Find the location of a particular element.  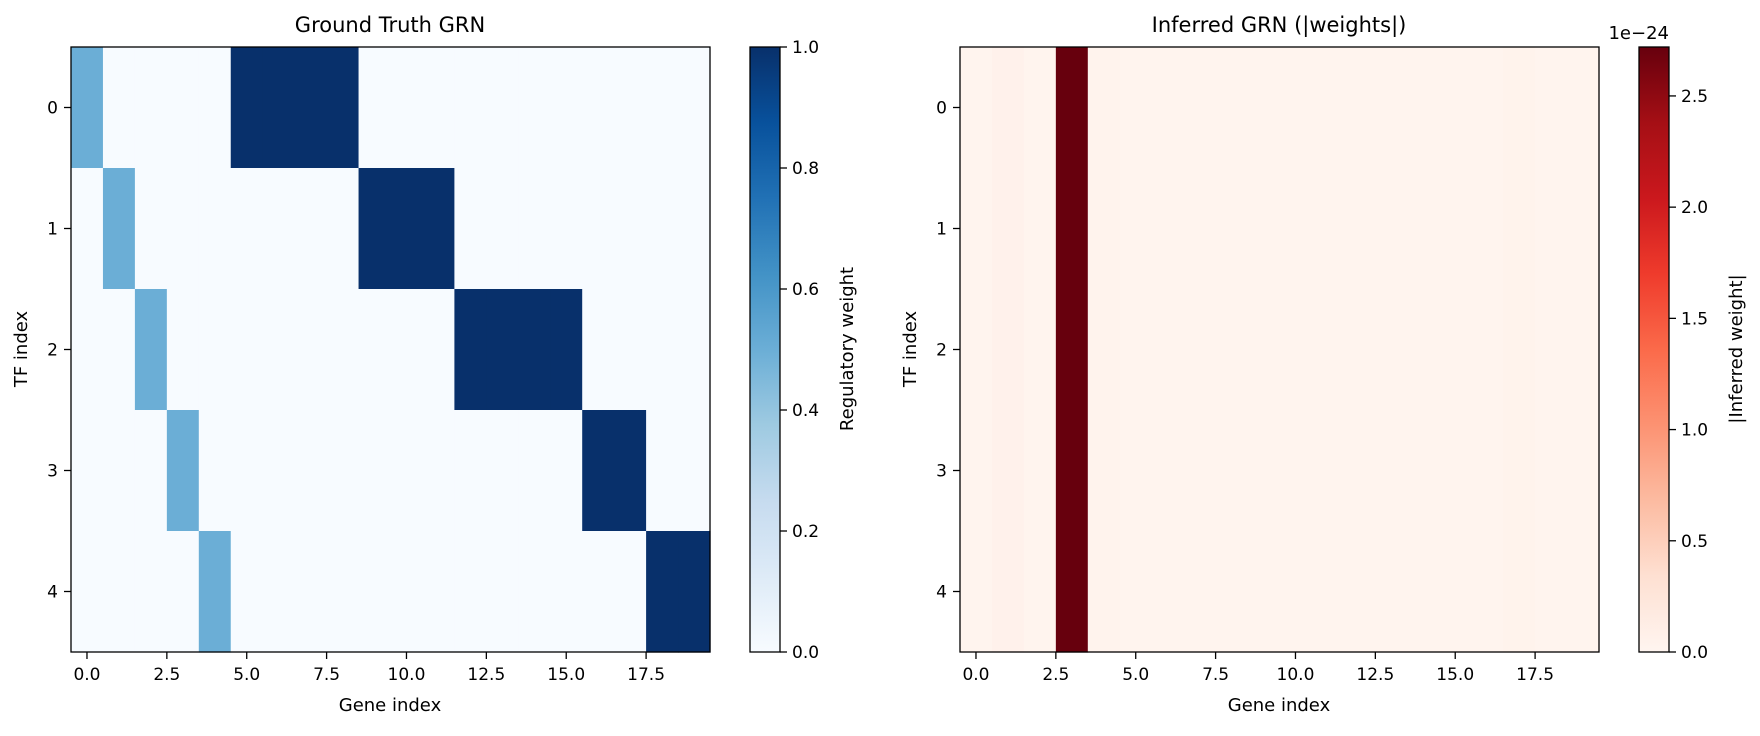

y-tick-label: 3 is located at coordinates (941, 472).